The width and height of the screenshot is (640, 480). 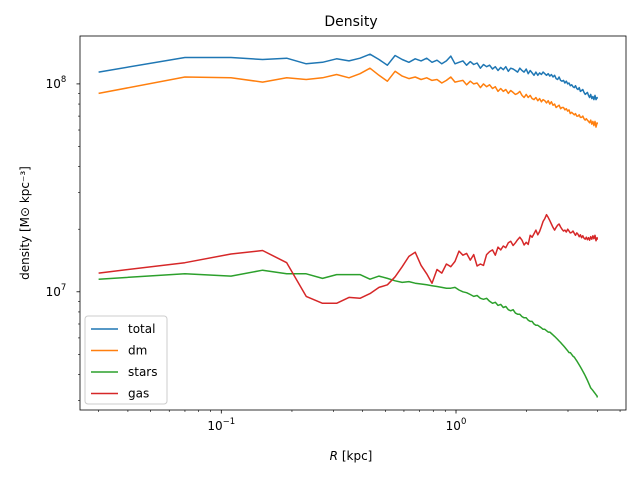 I want to click on x-tick-label: 10⁻¹, so click(x=221, y=425).